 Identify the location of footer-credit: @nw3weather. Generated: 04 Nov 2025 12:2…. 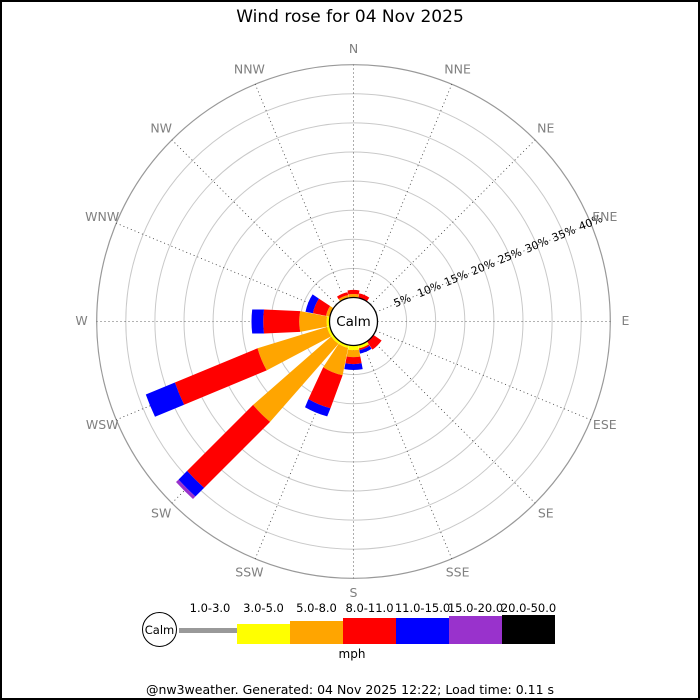
(350, 689).